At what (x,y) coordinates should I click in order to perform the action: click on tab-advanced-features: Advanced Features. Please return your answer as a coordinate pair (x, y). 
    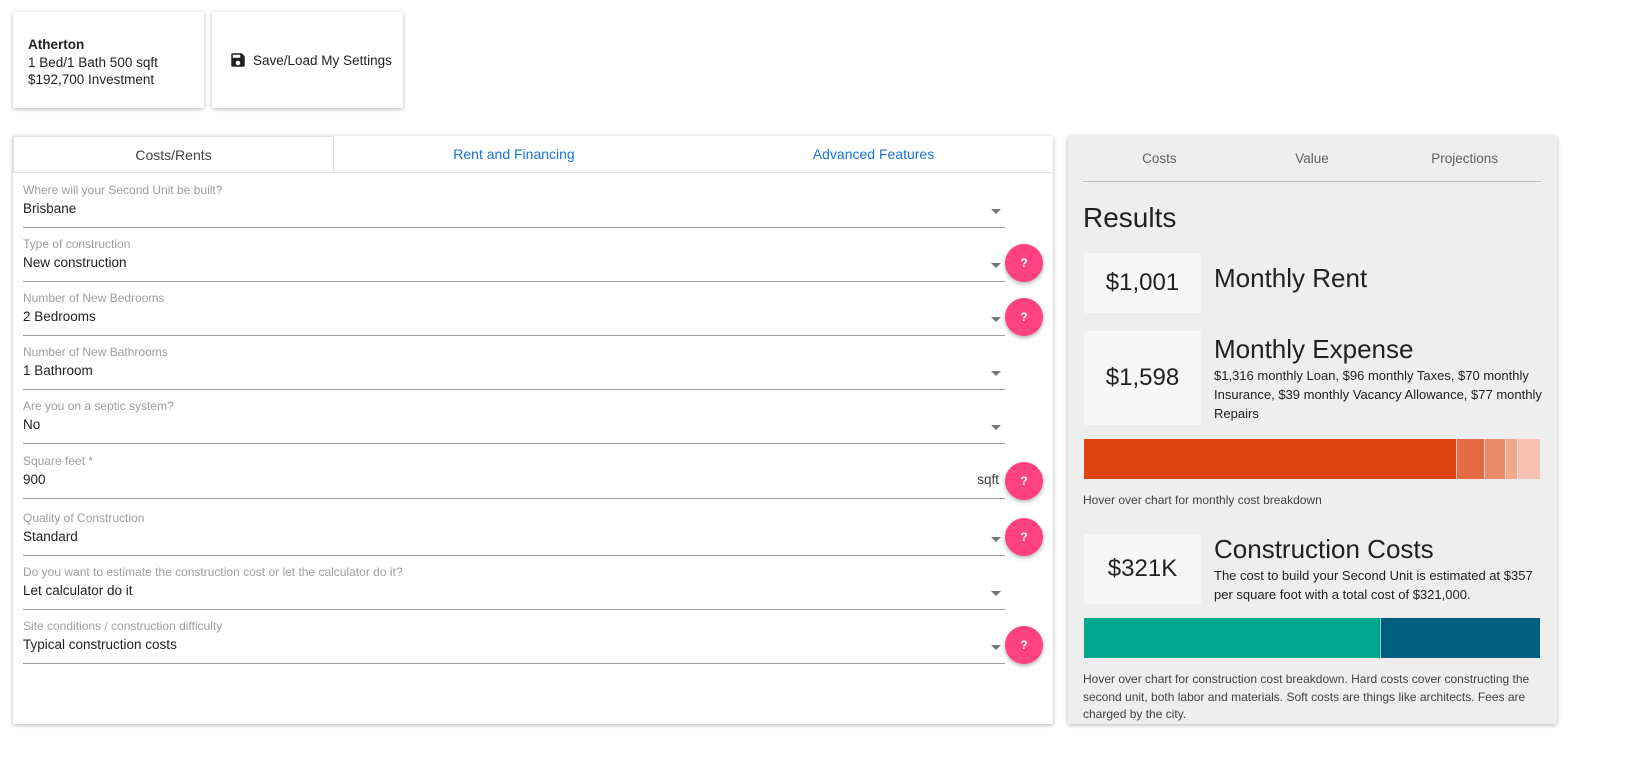
    Looking at the image, I should click on (873, 154).